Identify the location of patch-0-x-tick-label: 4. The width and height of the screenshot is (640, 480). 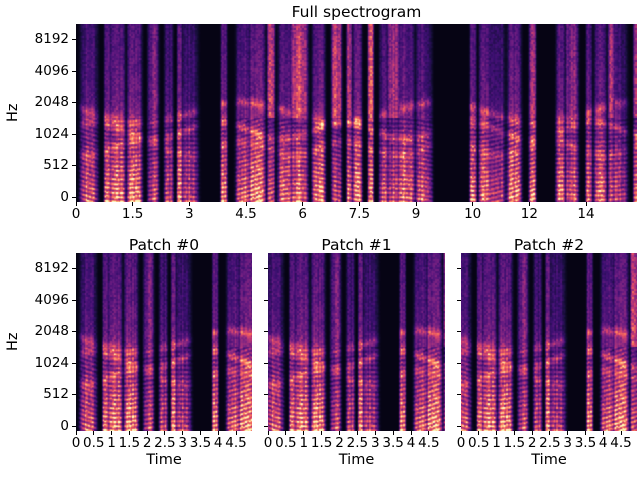
(218, 443).